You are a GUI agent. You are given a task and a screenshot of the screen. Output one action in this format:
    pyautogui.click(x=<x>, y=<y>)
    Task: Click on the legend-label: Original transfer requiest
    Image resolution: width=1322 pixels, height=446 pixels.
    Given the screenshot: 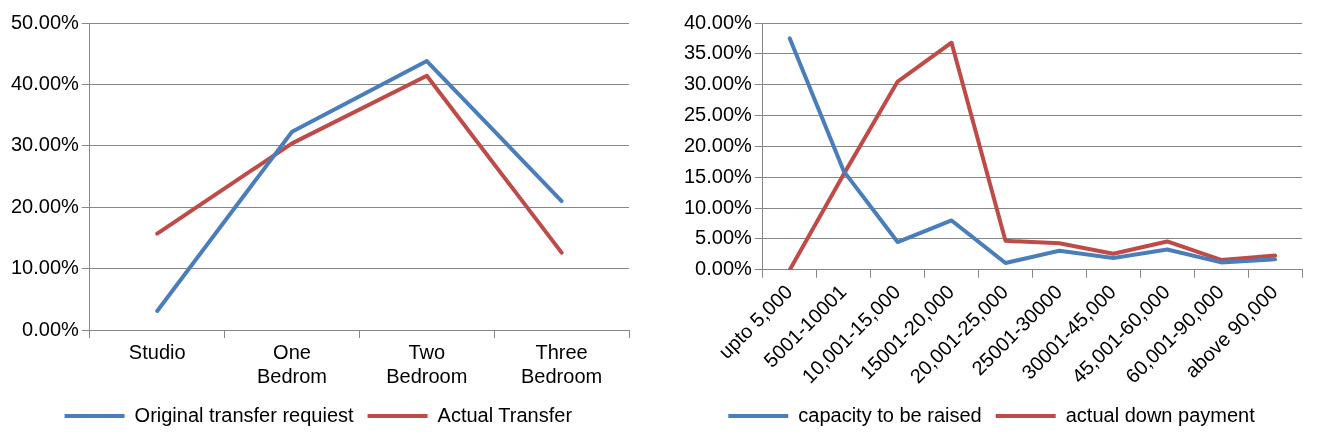 What is the action you would take?
    pyautogui.click(x=244, y=414)
    